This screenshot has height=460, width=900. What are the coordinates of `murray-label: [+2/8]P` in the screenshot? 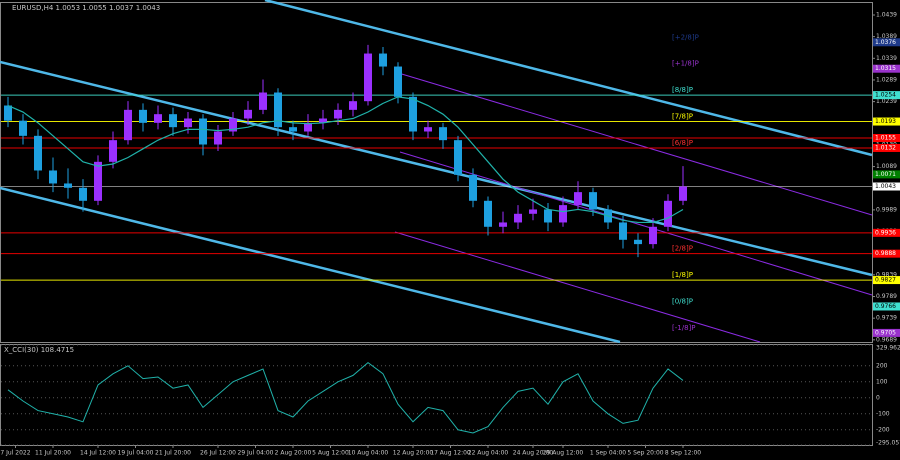 It's located at (685, 37).